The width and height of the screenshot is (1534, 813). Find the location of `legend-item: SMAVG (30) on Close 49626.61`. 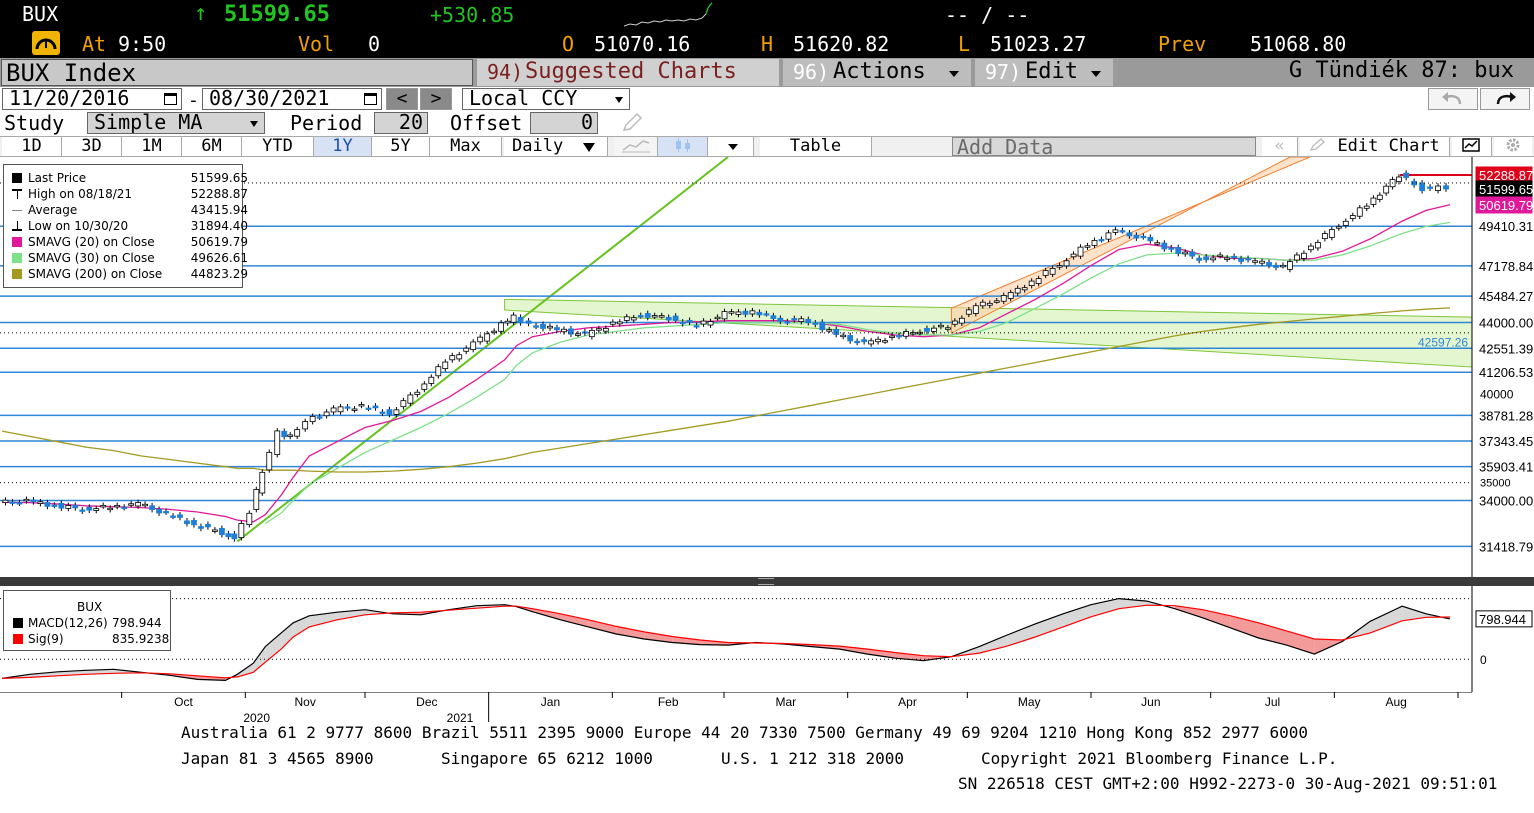

legend-item: SMAVG (30) on Close 49626.61 is located at coordinates (130, 258).